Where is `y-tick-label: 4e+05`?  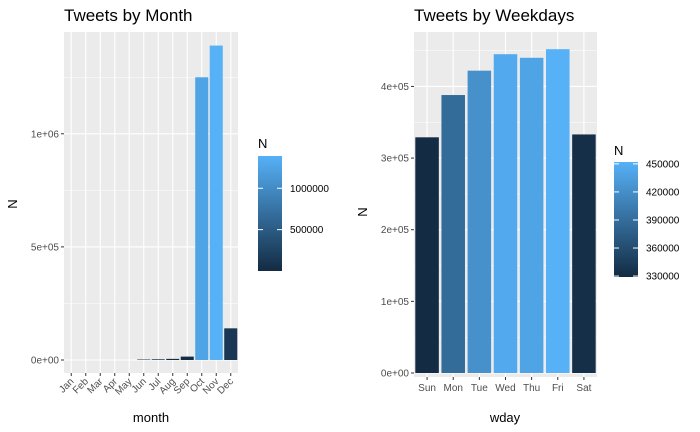 y-tick-label: 4e+05 is located at coordinates (395, 87).